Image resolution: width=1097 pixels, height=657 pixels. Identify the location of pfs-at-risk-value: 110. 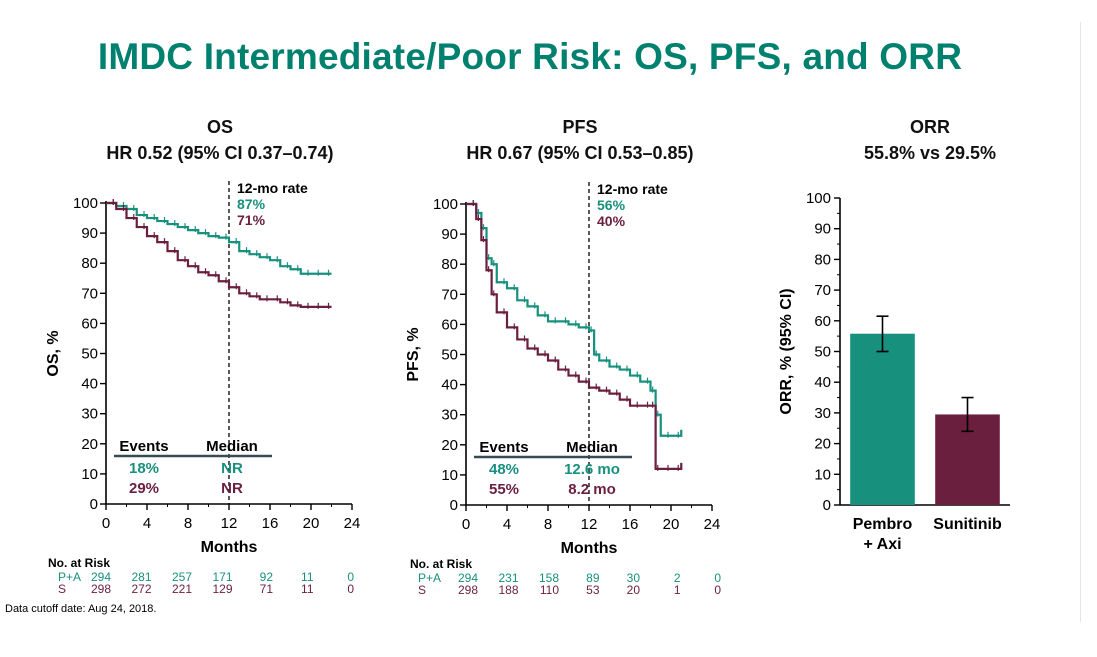
(549, 590).